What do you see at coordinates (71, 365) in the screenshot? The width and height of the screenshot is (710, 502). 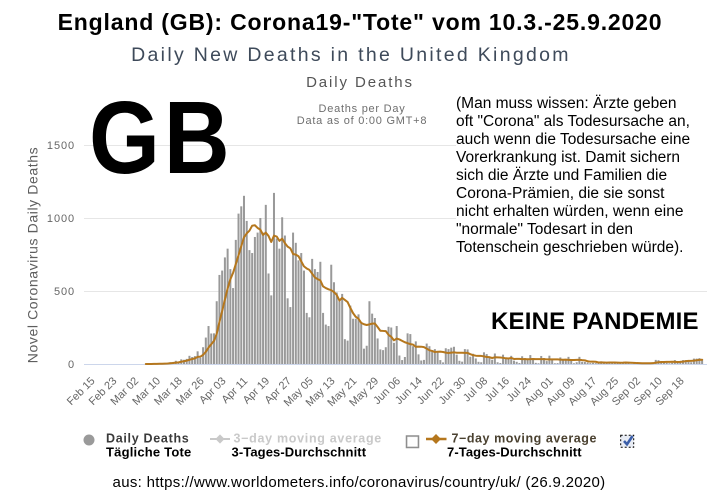 I see `svg-text: 0` at bounding box center [71, 365].